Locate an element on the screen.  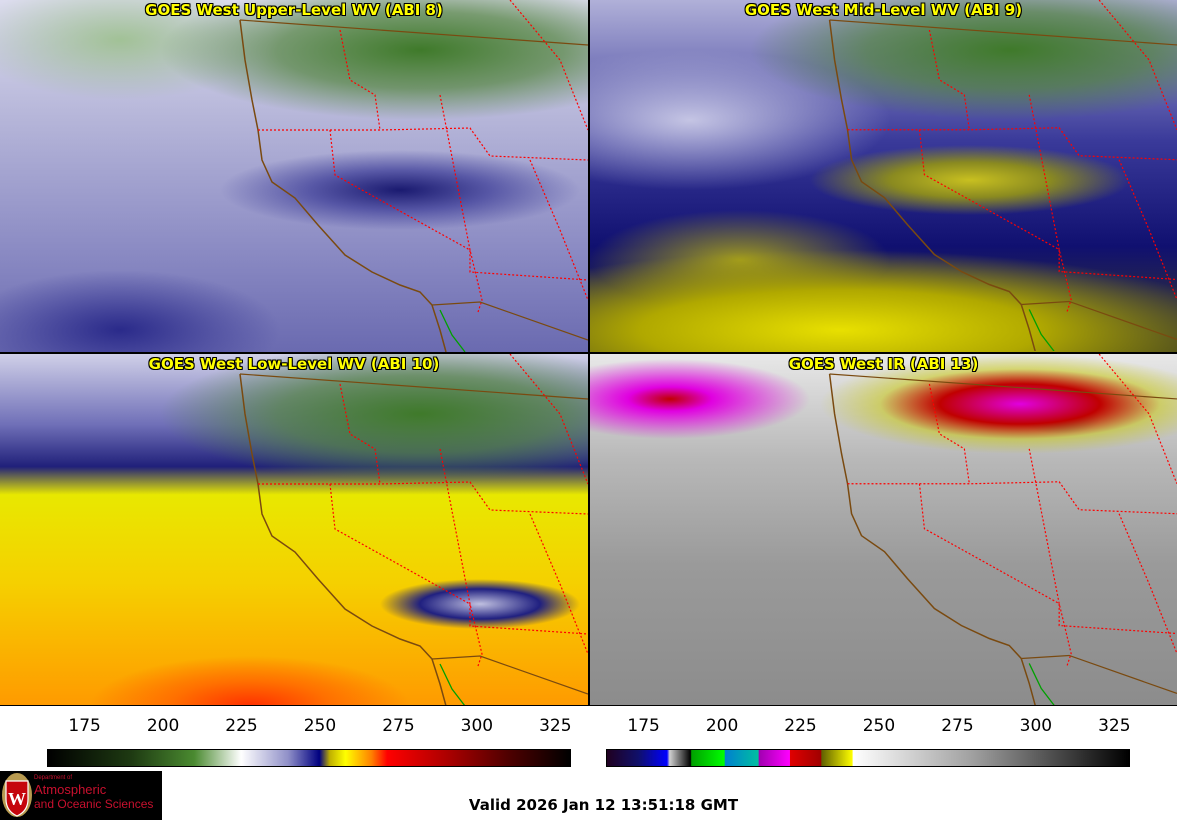
ir-colorbar-ticks: 175 200 225 250 275 300 325 is located at coordinates (868, 736).